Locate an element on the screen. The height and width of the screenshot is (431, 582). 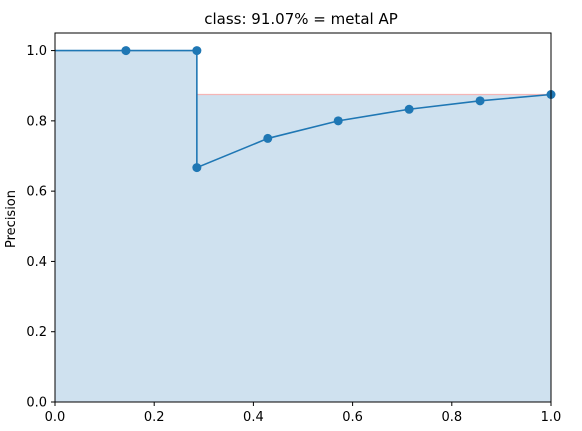
y-axis-label: Precision is located at coordinates (11, 219).